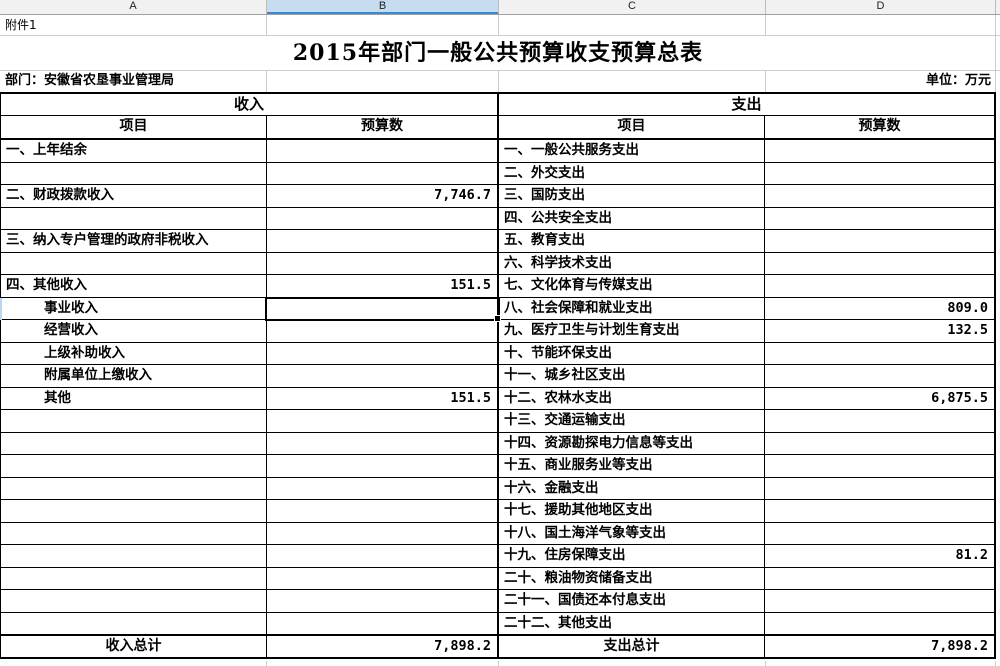 This screenshot has height=666, width=1000. Describe the element at coordinates (382, 126) in the screenshot. I see `income-budget-header-cell: 预算数` at that location.